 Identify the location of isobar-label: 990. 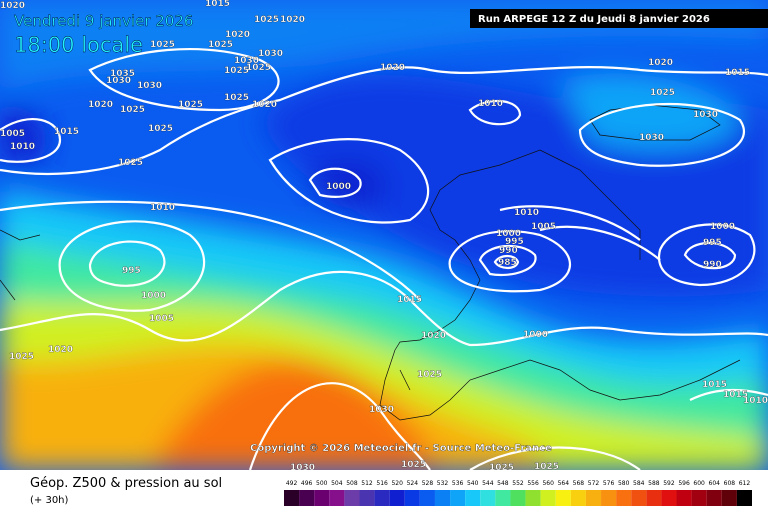
(712, 265).